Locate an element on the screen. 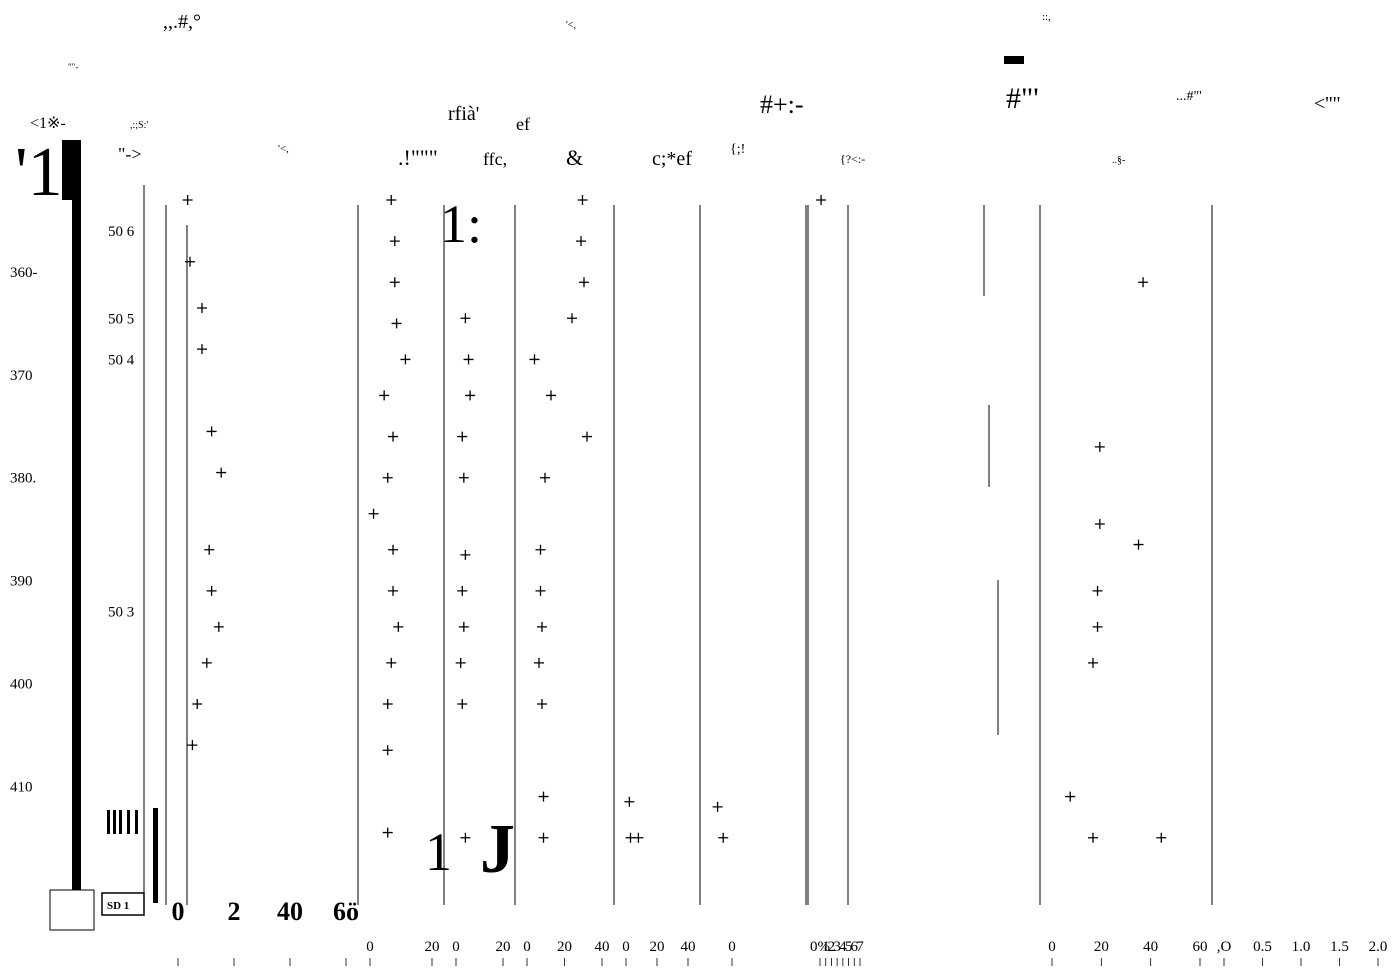  panel-1: 0 2 40 6ö is located at coordinates (262, 580).